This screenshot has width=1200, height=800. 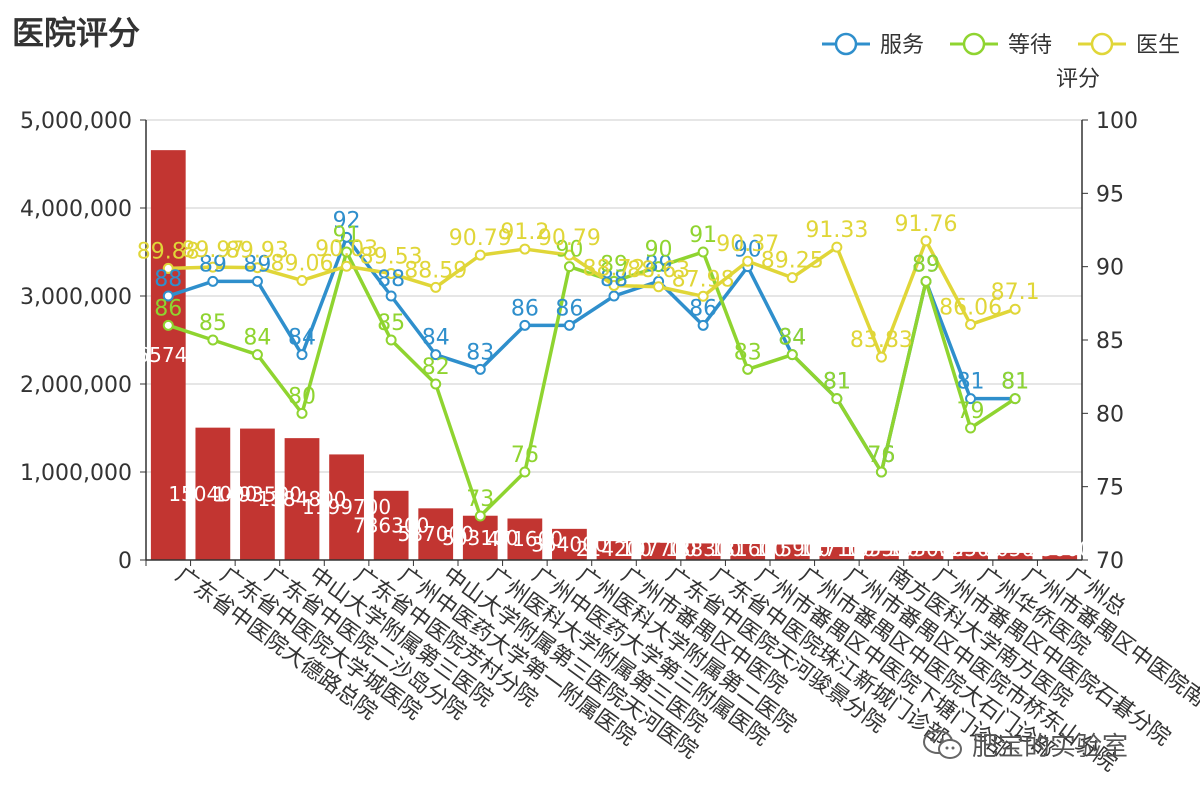 I want to click on bar-label: 55000, so click(x=1060, y=549).